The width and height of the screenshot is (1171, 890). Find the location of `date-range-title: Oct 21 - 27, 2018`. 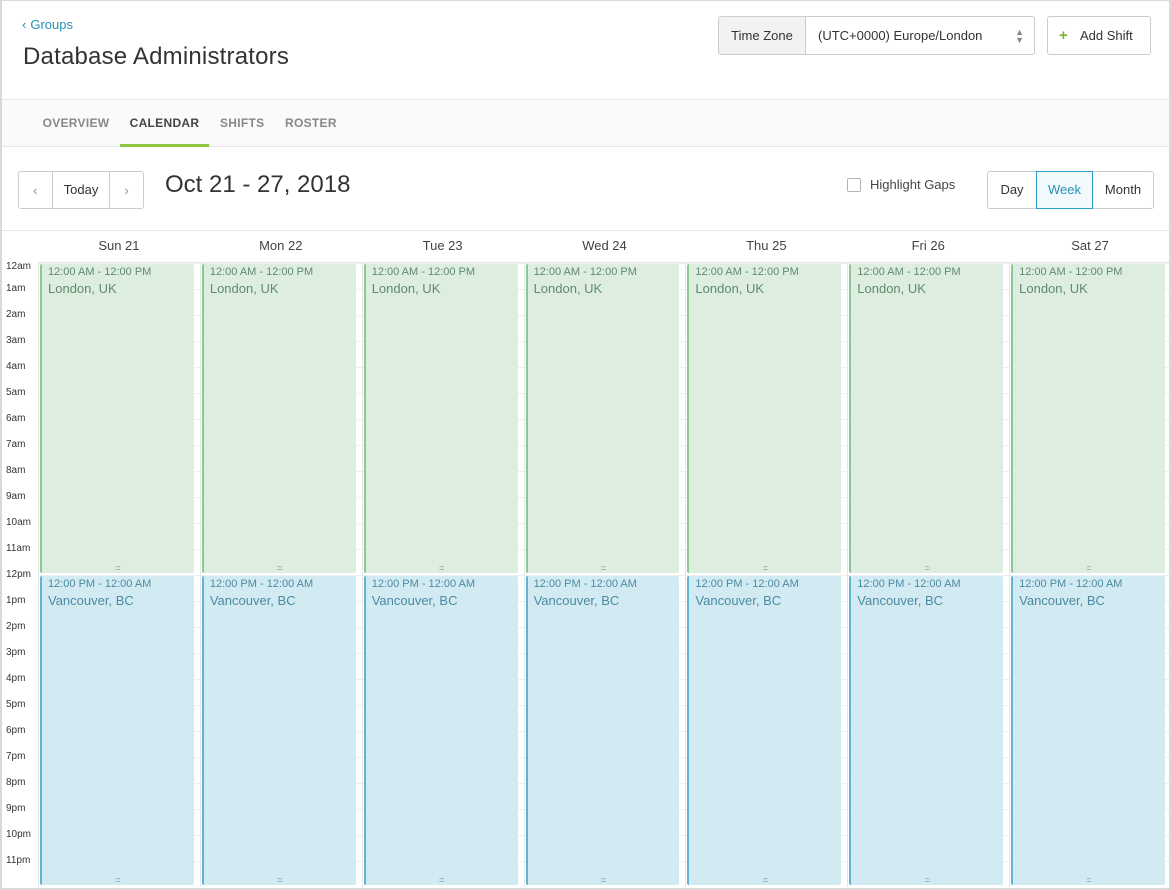

date-range-title: Oct 21 - 27, 2018 is located at coordinates (258, 184).